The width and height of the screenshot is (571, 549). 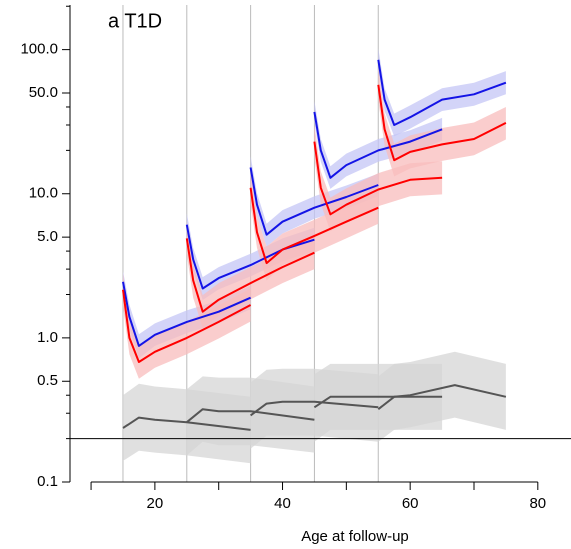 What do you see at coordinates (410, 503) in the screenshot?
I see `x-tick-label: 60` at bounding box center [410, 503].